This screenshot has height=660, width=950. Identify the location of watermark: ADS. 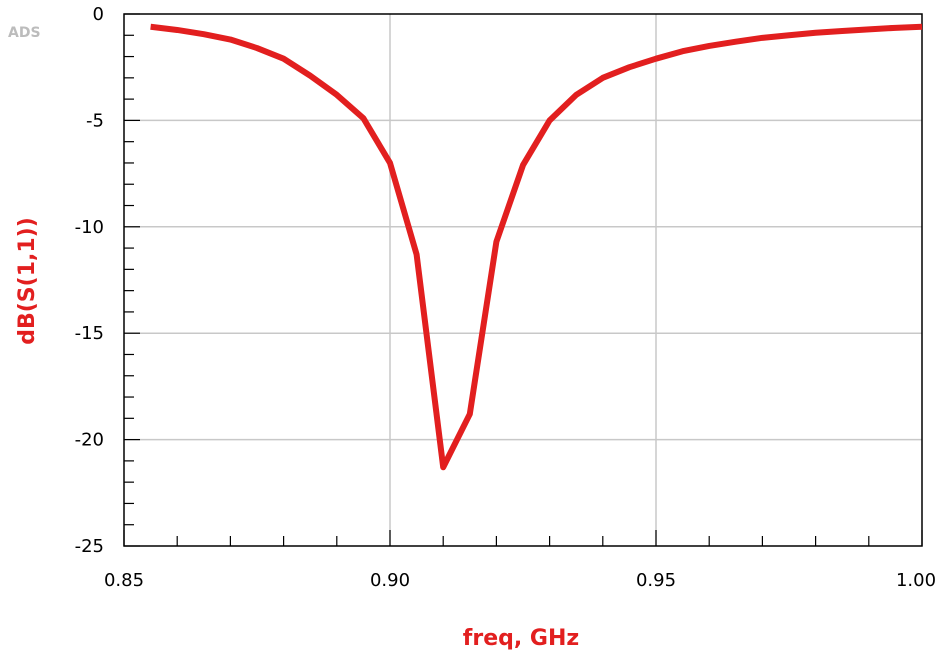
(24, 33).